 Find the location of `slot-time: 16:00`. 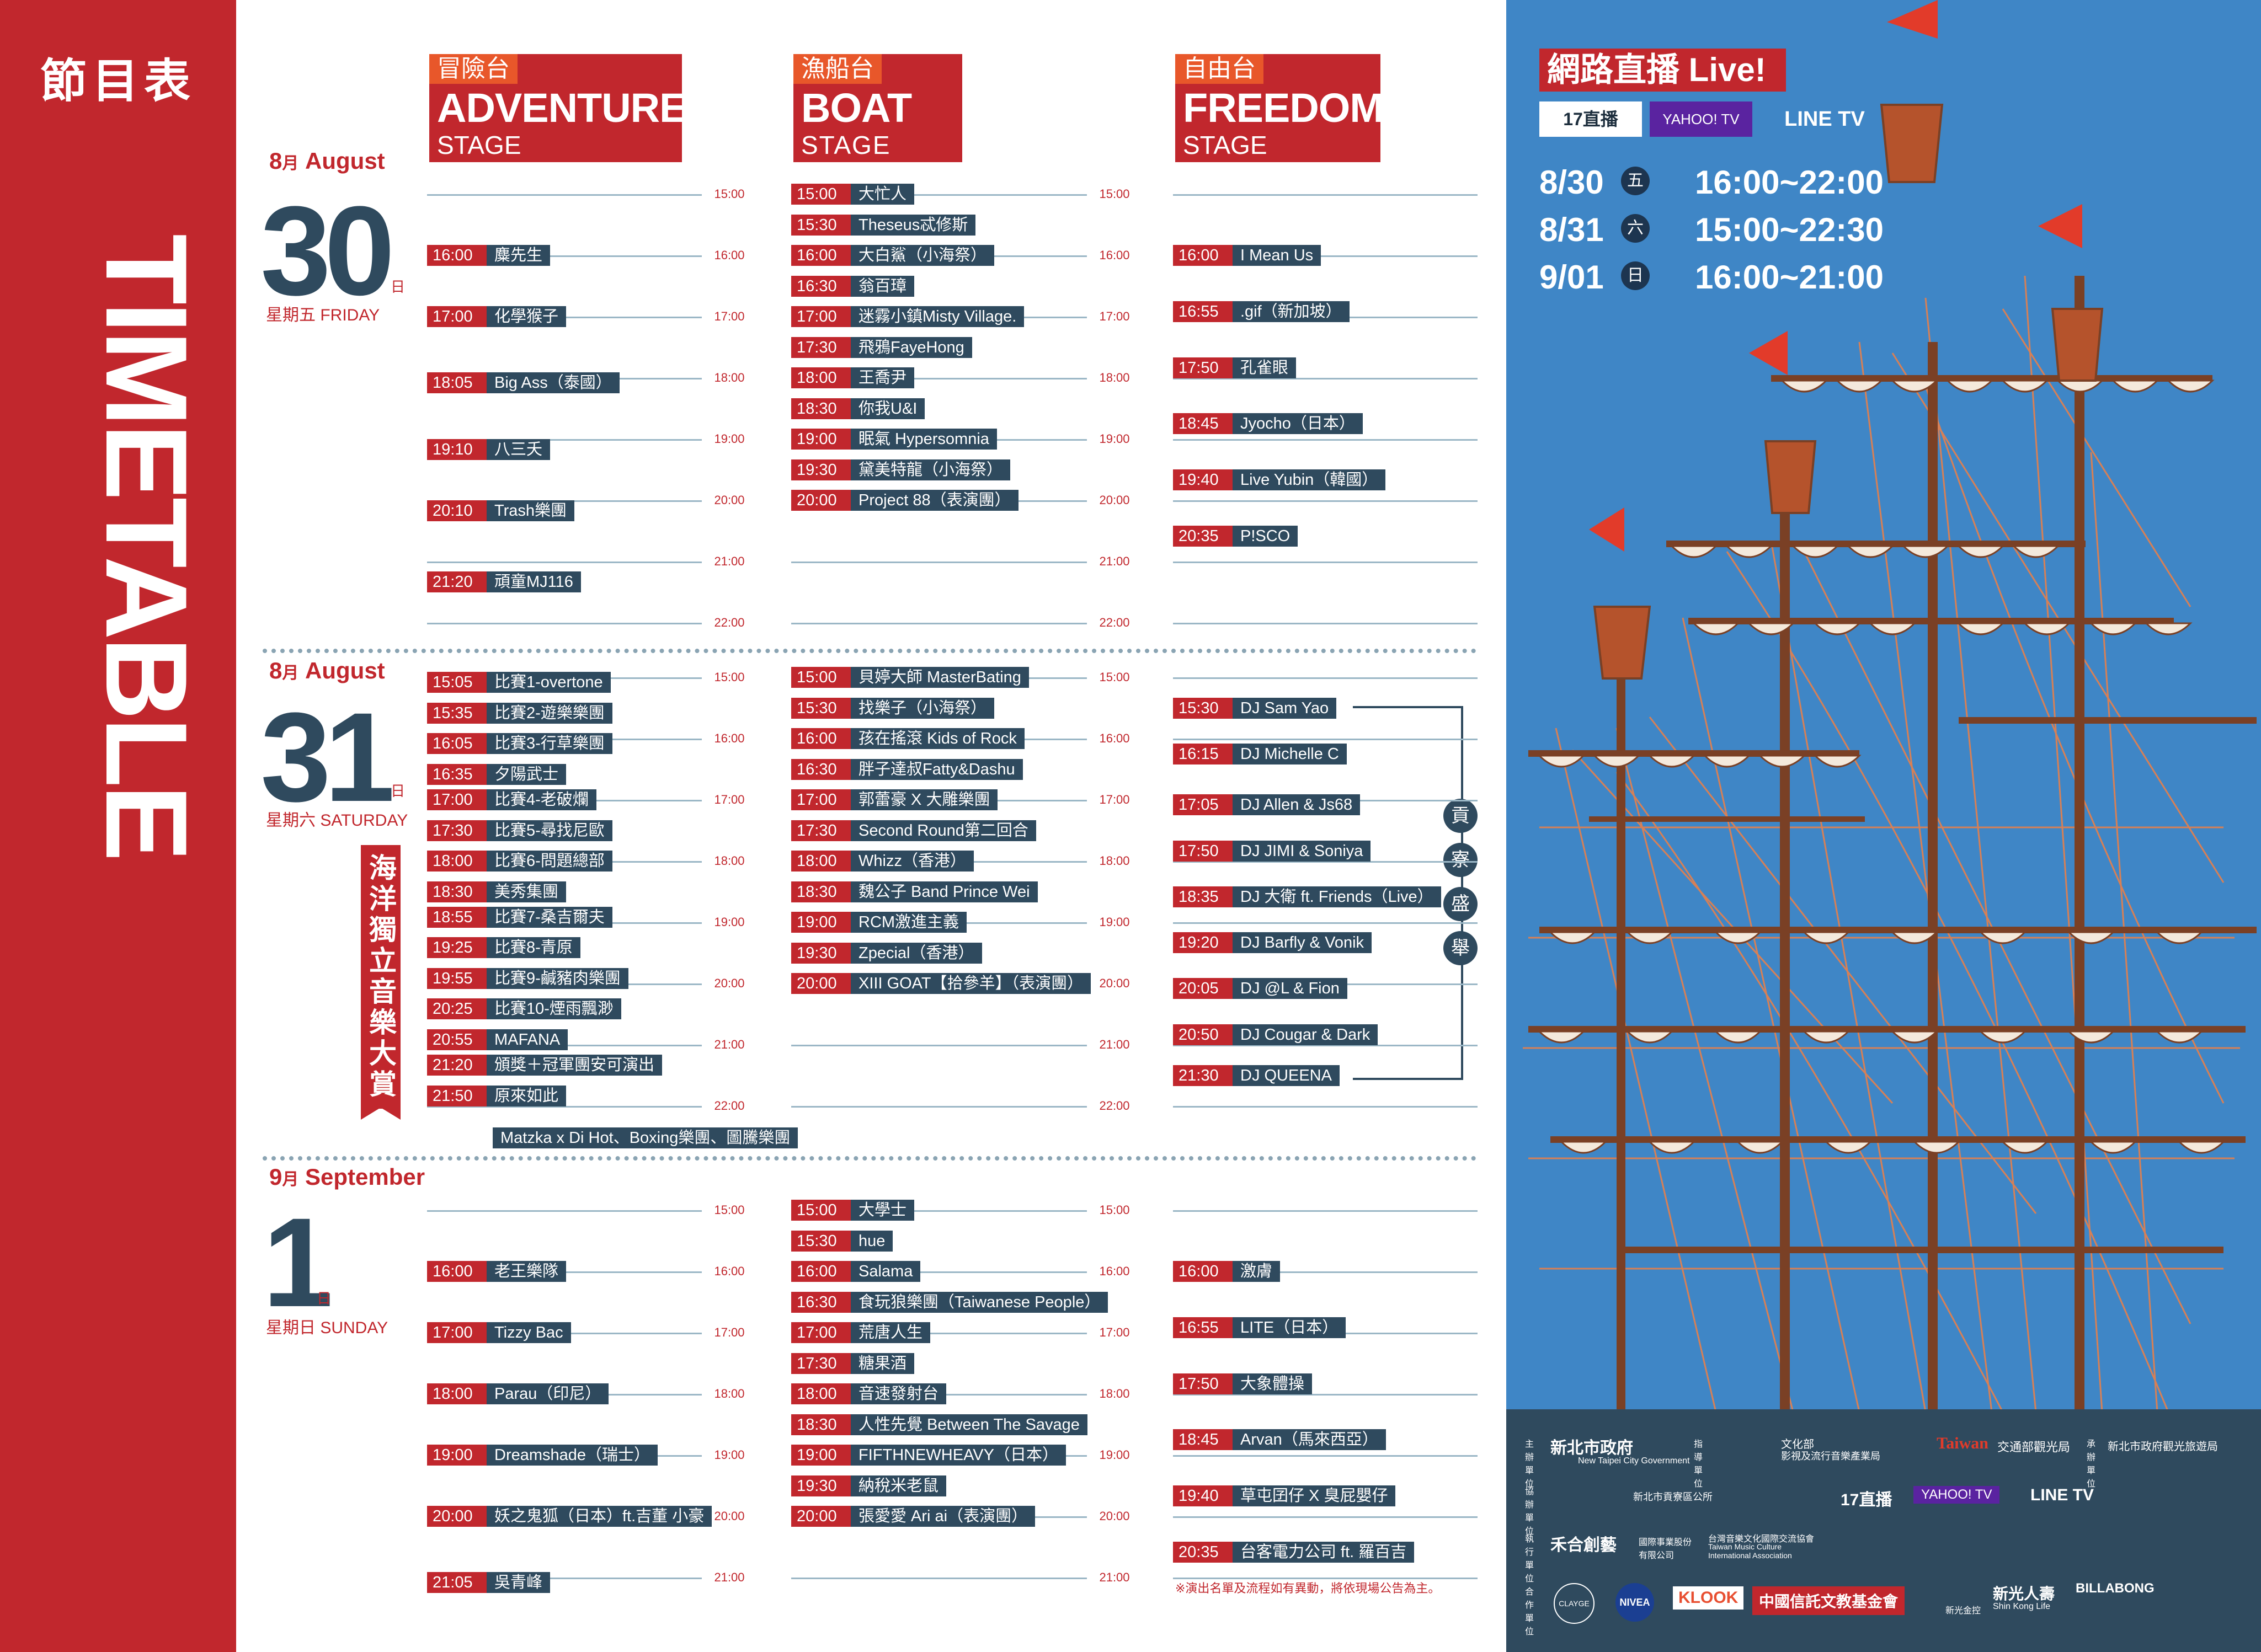

slot-time: 16:00 is located at coordinates (457, 255).